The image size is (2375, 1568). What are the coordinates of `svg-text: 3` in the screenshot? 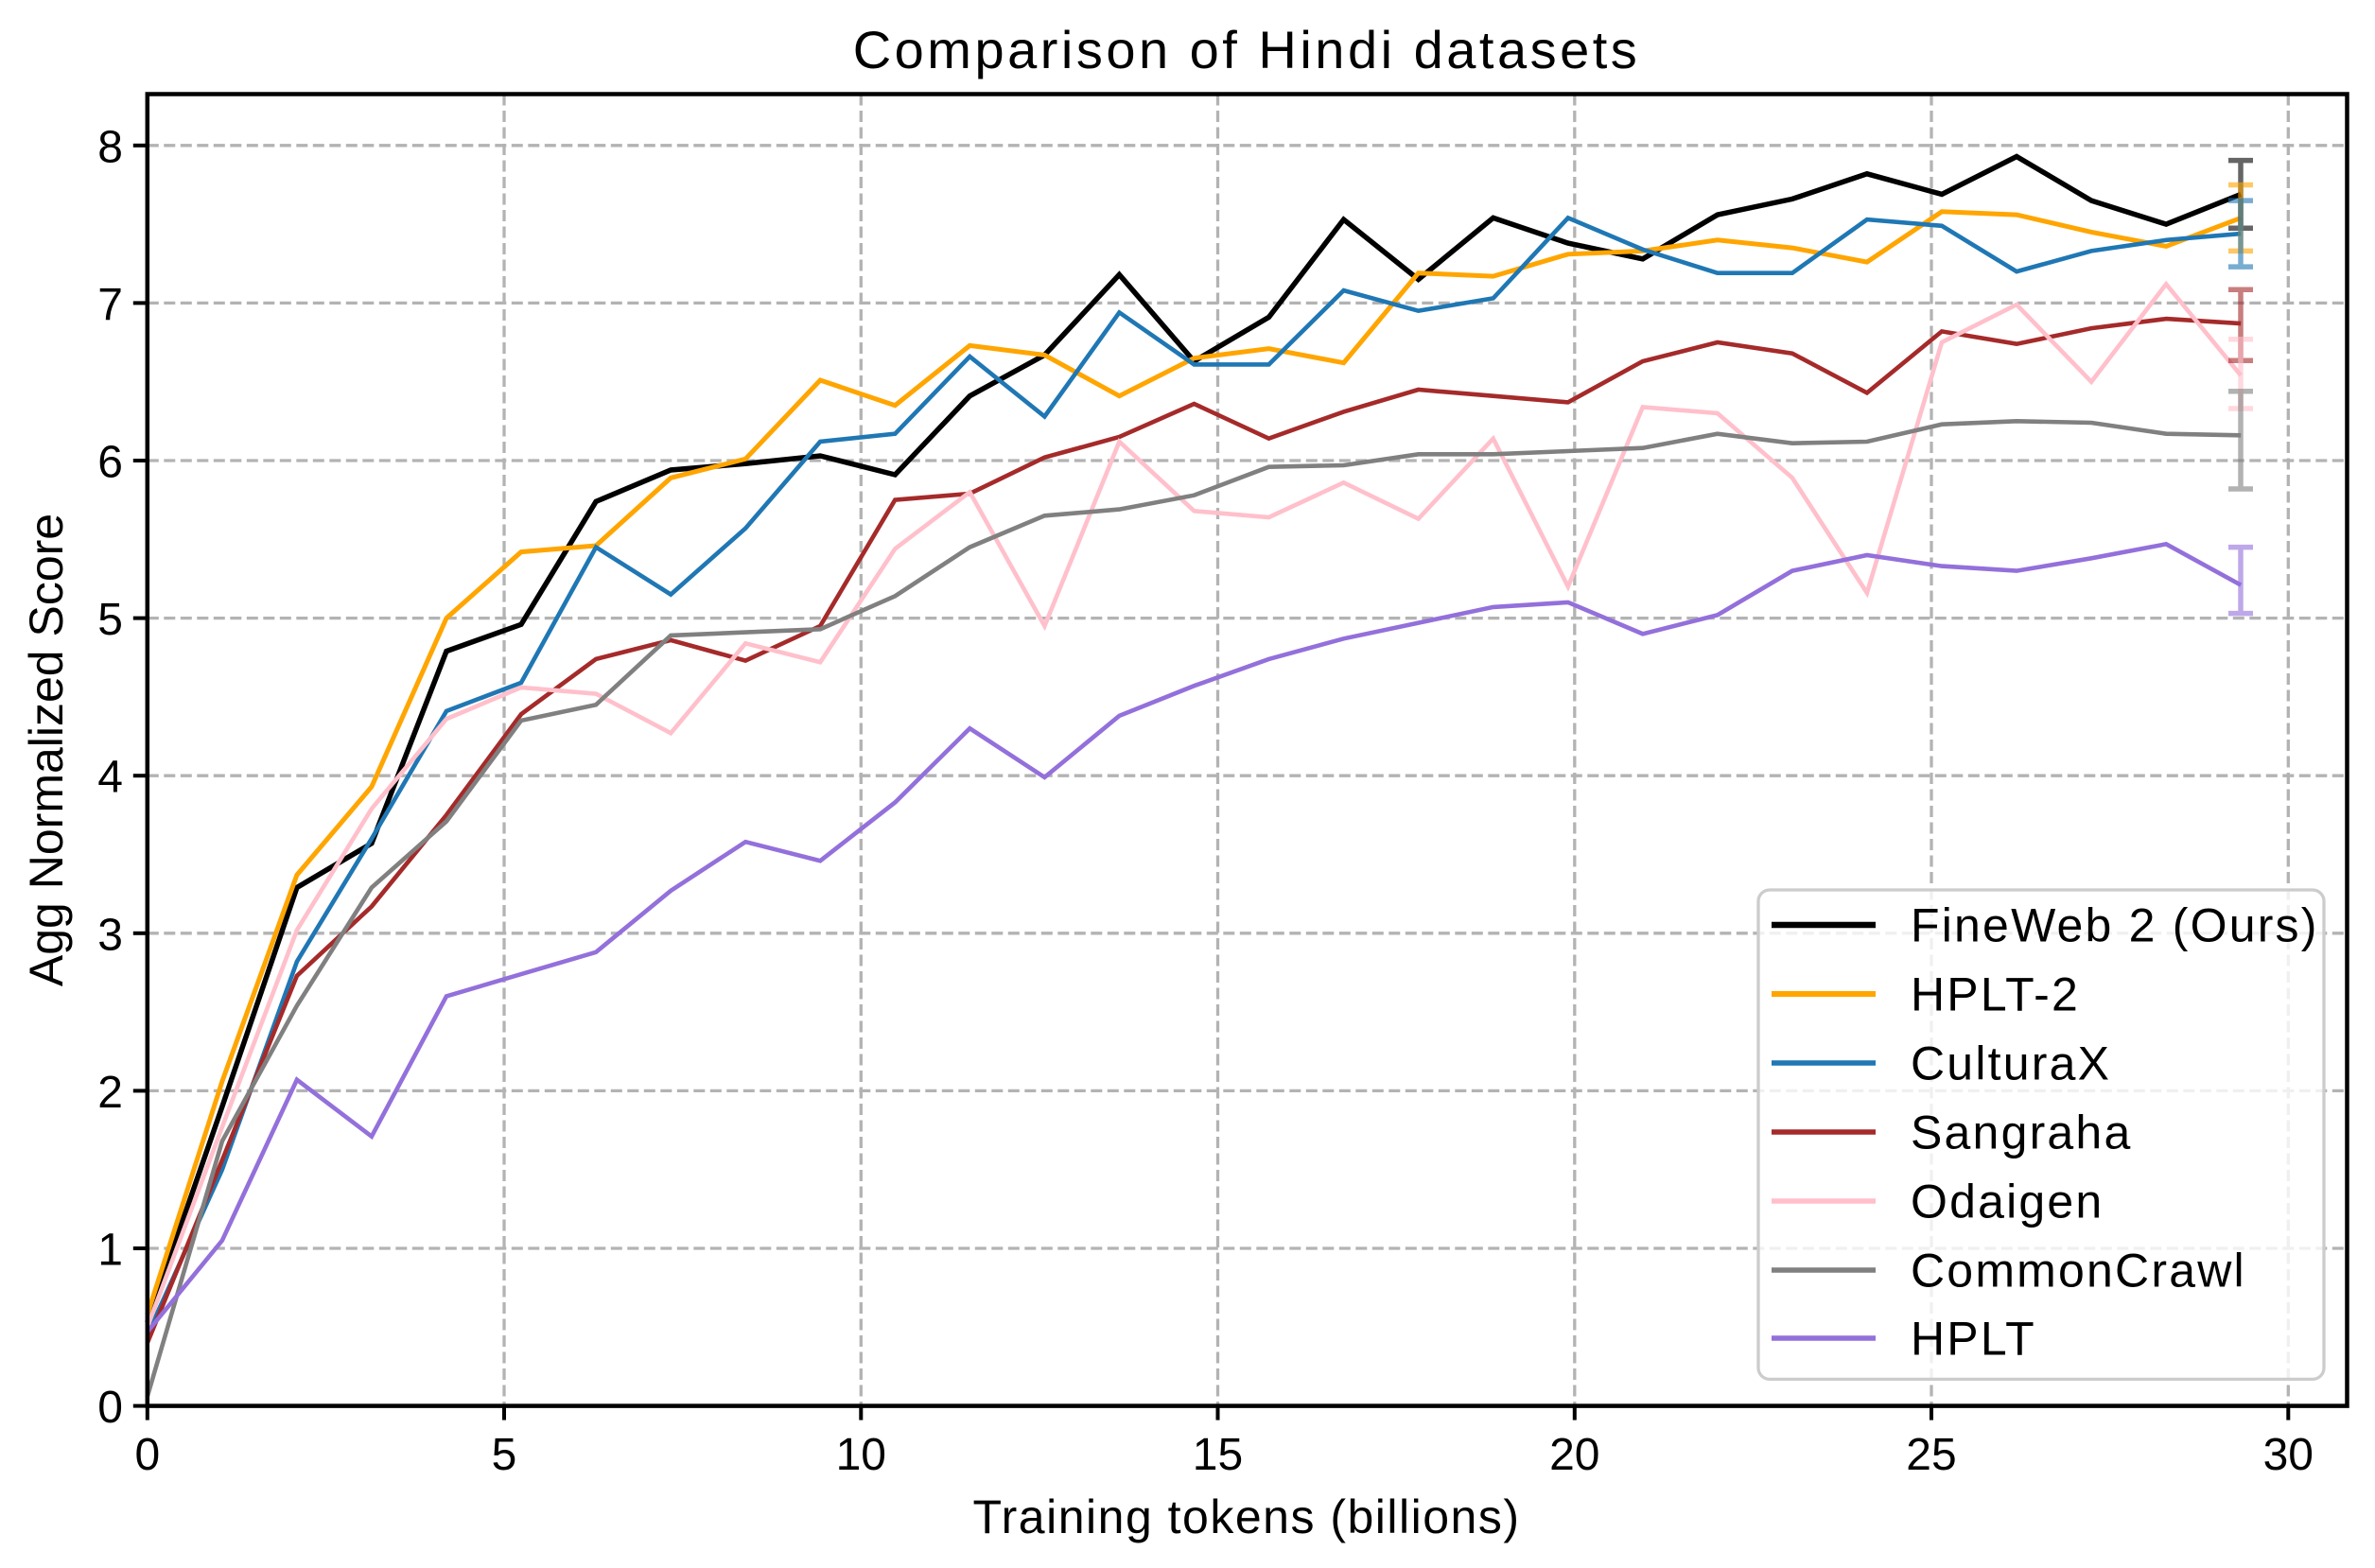 It's located at (110, 935).